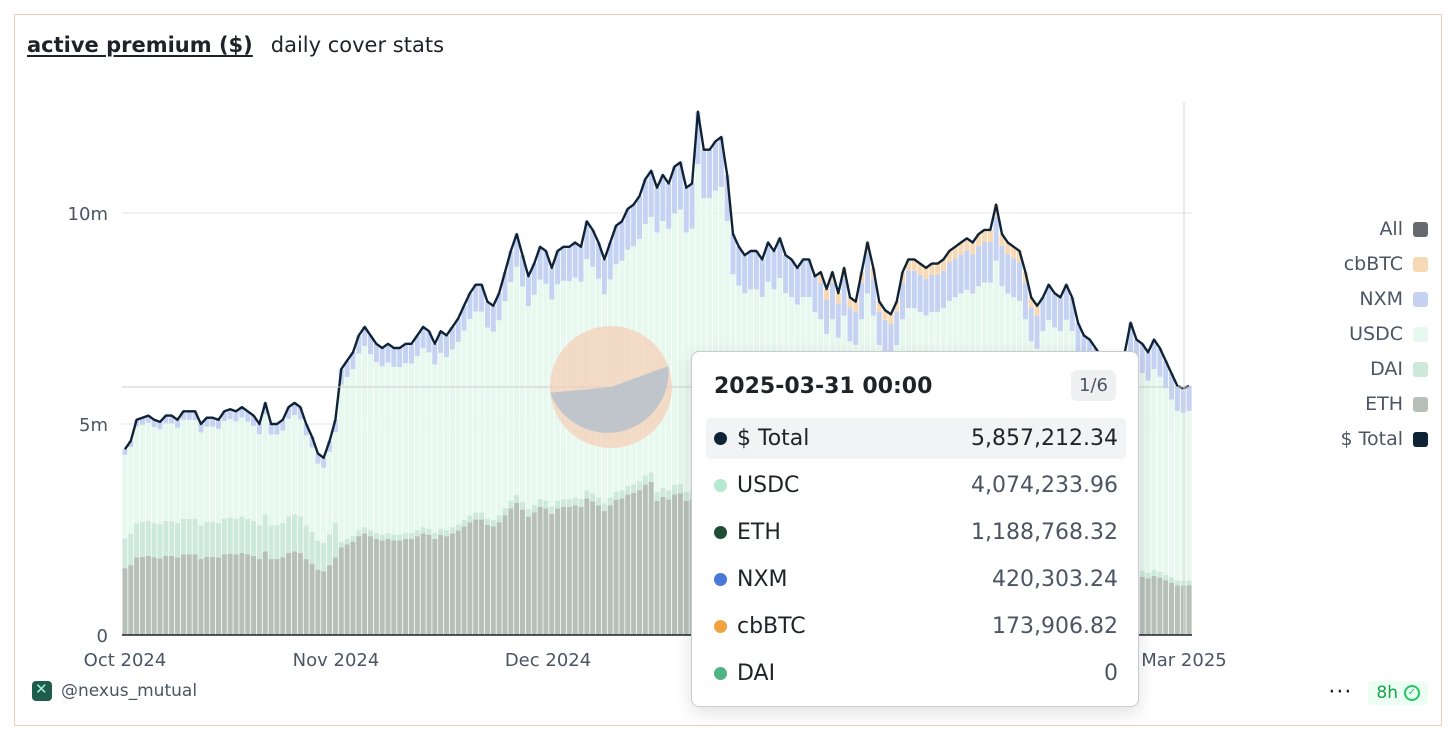 Image resolution: width=1456 pixels, height=734 pixels. I want to click on legend-item-cbbtc: cbBTC, so click(1386, 264).